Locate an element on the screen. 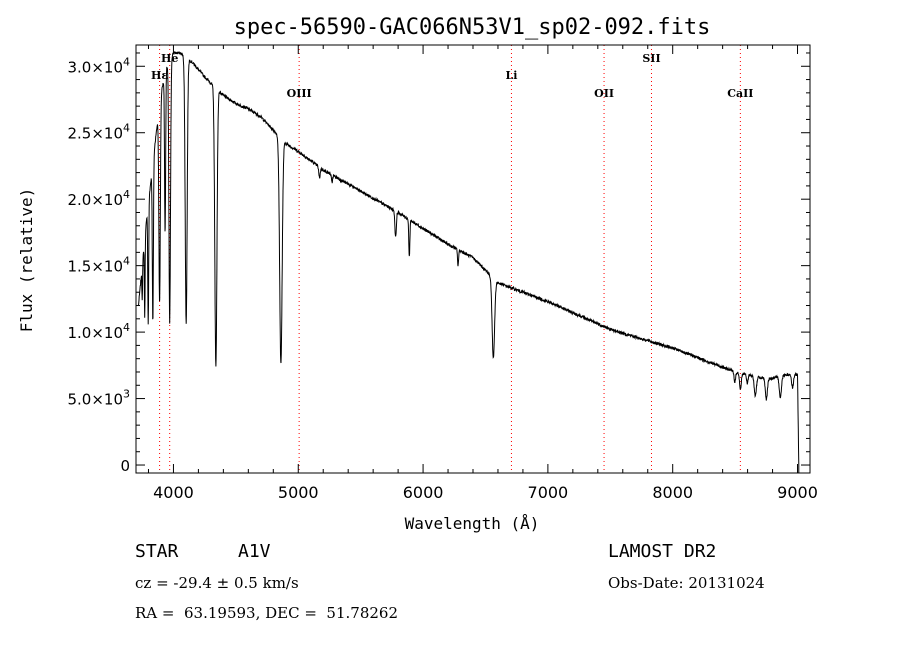 The height and width of the screenshot is (650, 900). x-tick-label: 4000 is located at coordinates (173, 492).